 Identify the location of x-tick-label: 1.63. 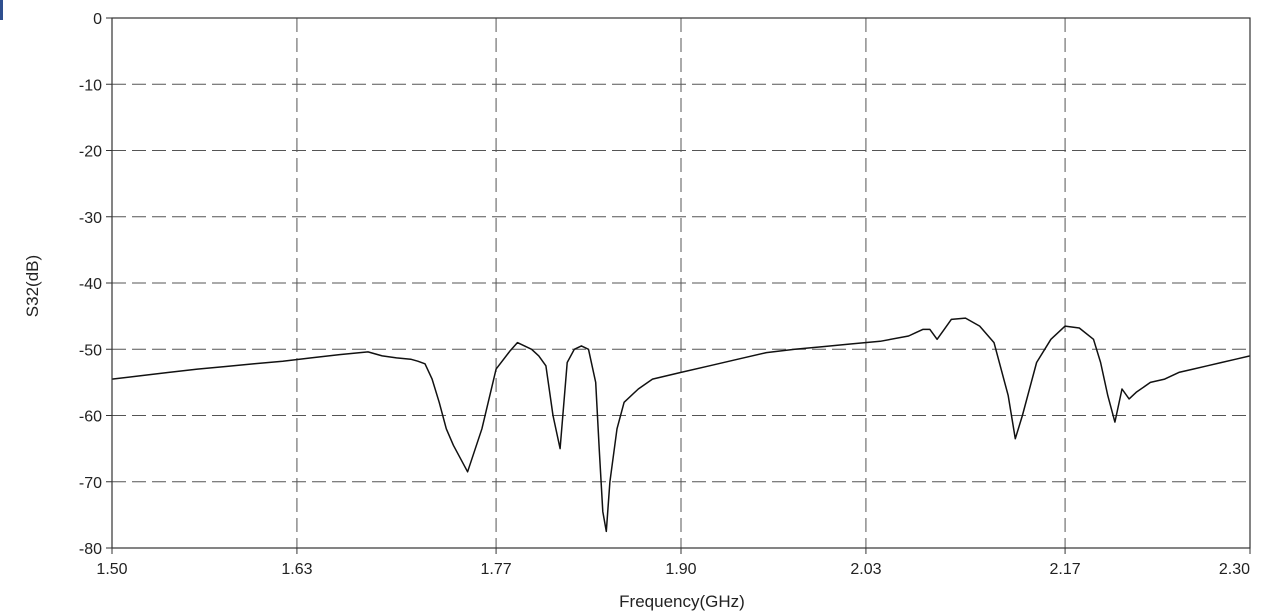
(296, 569).